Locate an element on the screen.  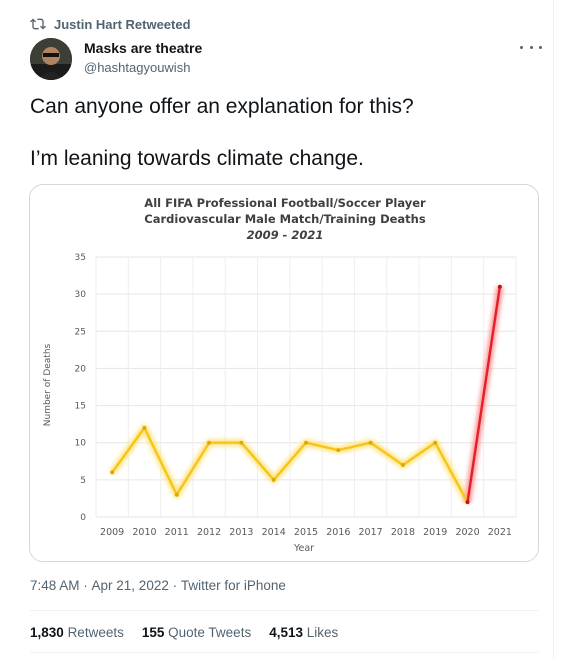
stat-quote-tweets: 155 Quote Tweets is located at coordinates (196, 632).